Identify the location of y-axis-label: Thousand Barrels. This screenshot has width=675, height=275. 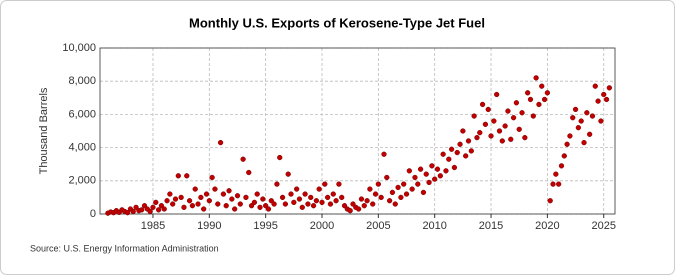
(44, 130).